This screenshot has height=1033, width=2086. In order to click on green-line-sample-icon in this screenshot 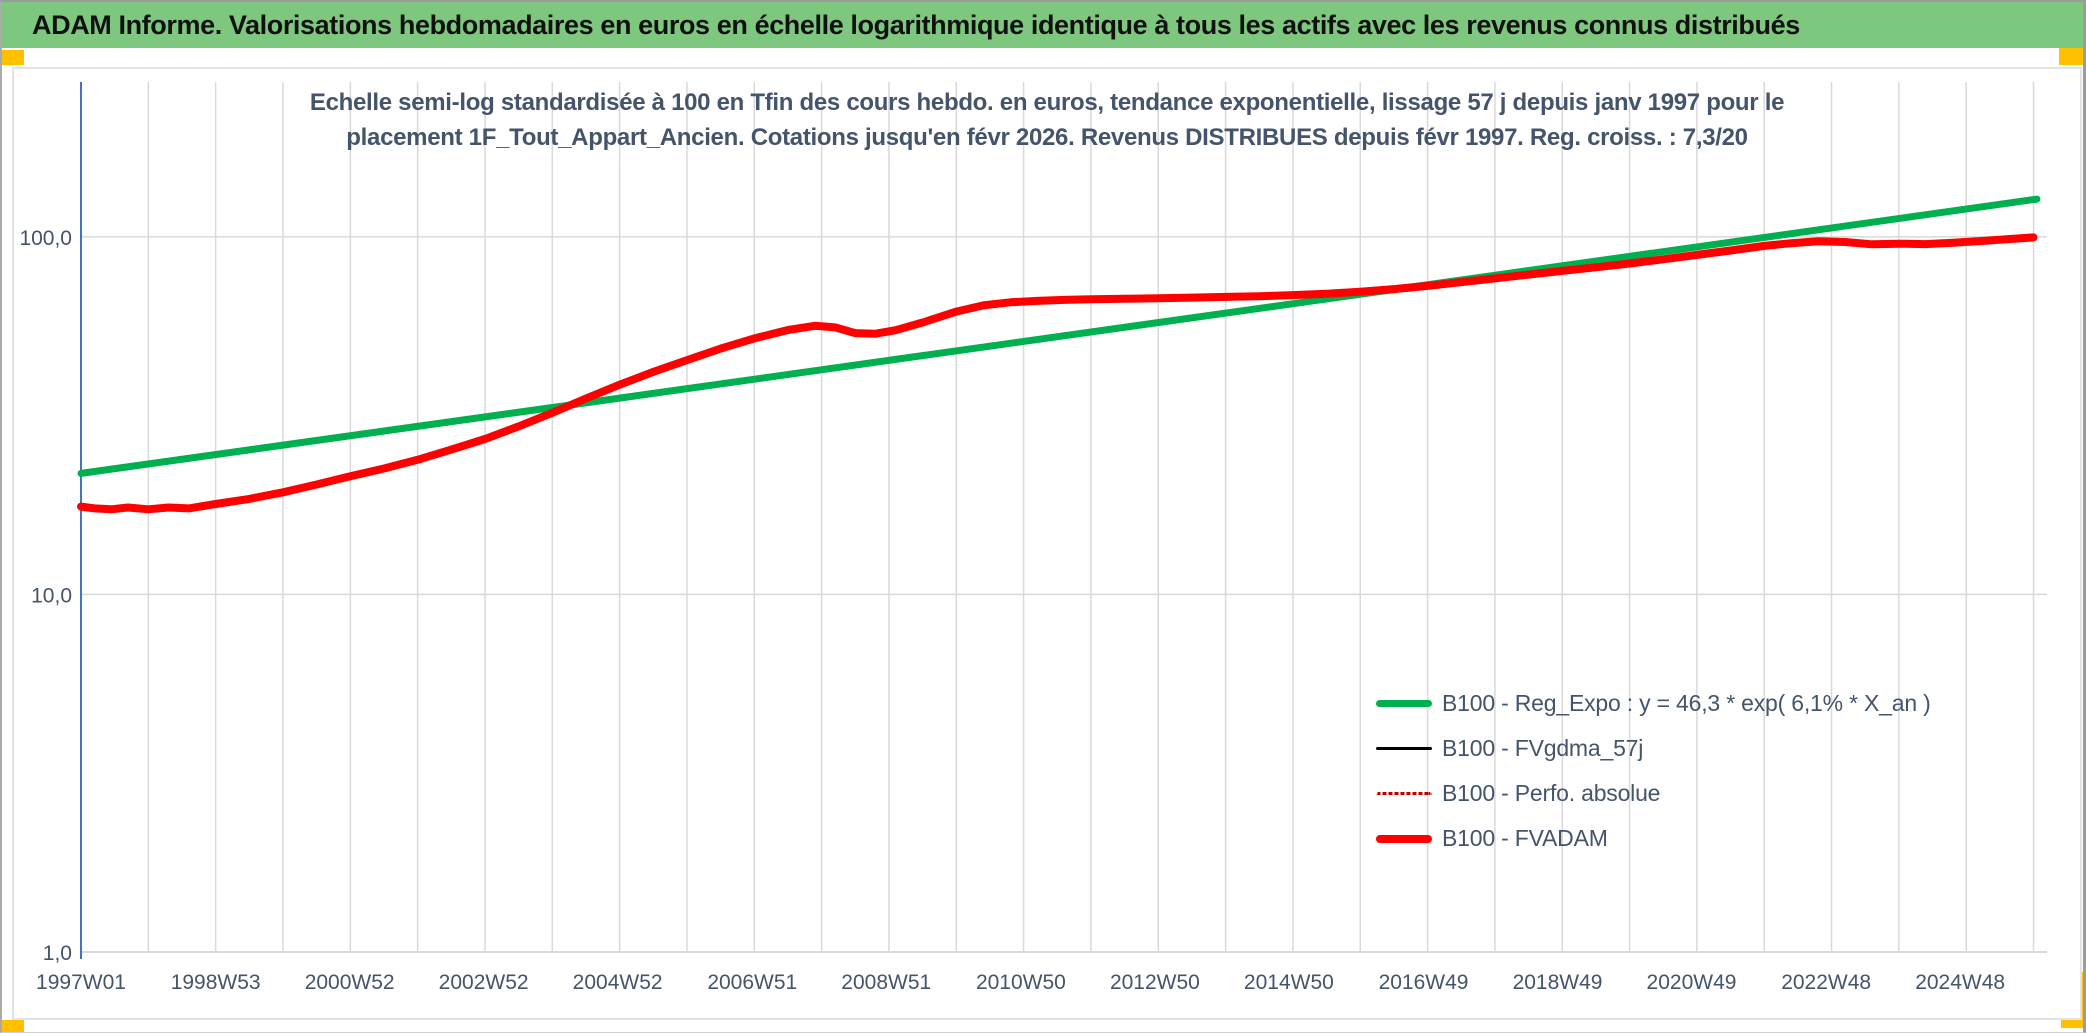, I will do `click(1404, 703)`.